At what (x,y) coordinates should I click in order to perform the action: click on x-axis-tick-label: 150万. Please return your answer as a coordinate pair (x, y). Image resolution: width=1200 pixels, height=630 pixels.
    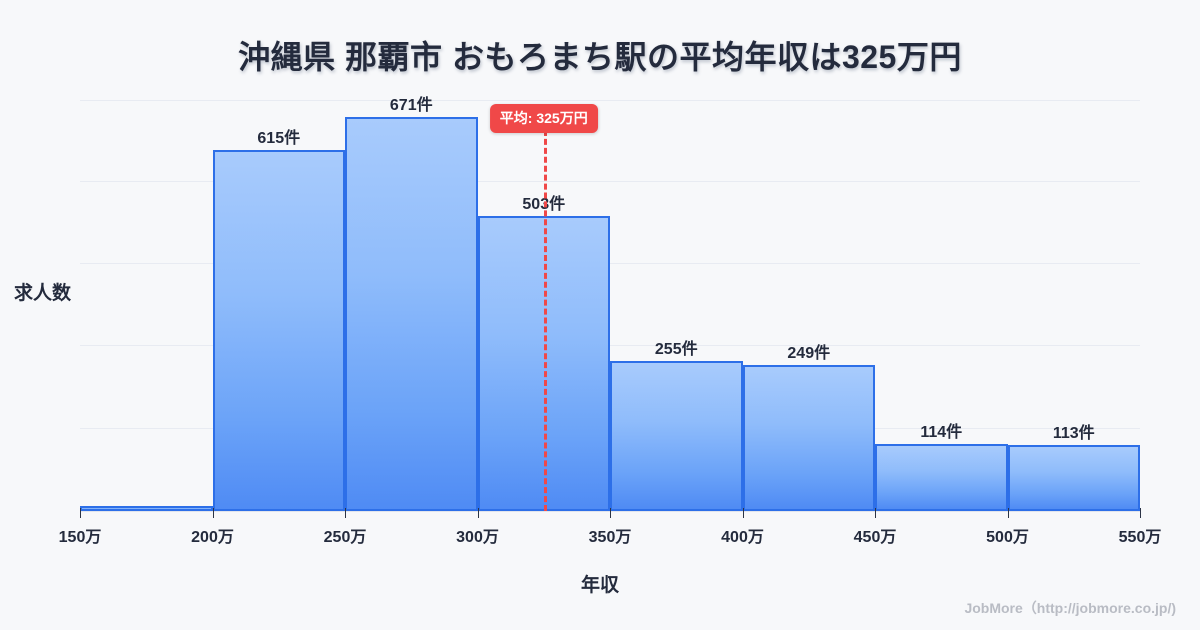
    Looking at the image, I should click on (80, 537).